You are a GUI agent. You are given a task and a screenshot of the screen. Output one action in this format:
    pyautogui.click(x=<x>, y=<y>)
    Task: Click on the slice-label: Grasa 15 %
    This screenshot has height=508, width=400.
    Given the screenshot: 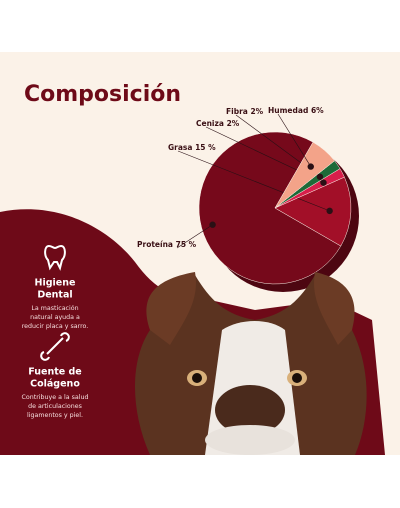 What is the action you would take?
    pyautogui.click(x=192, y=147)
    